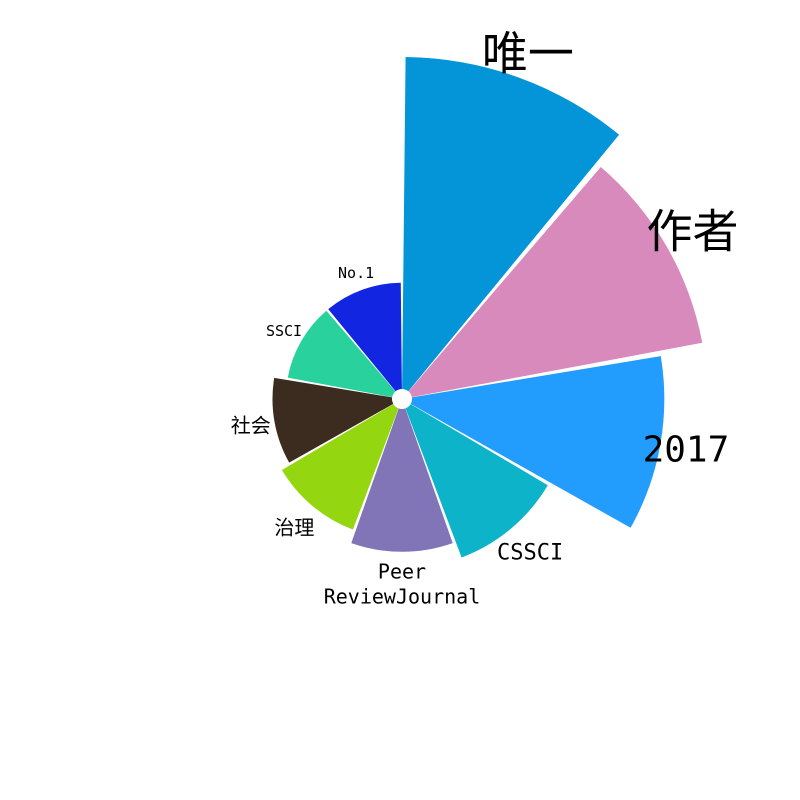 The image size is (800, 800). I want to click on category-label-line: SSCI, so click(284, 331).